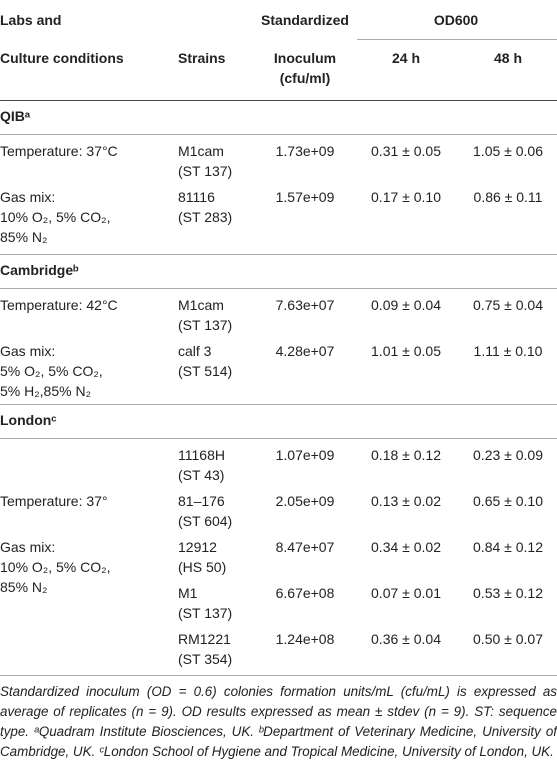  I want to click on od48-value: 0.23 ± 0.09, so click(508, 455).